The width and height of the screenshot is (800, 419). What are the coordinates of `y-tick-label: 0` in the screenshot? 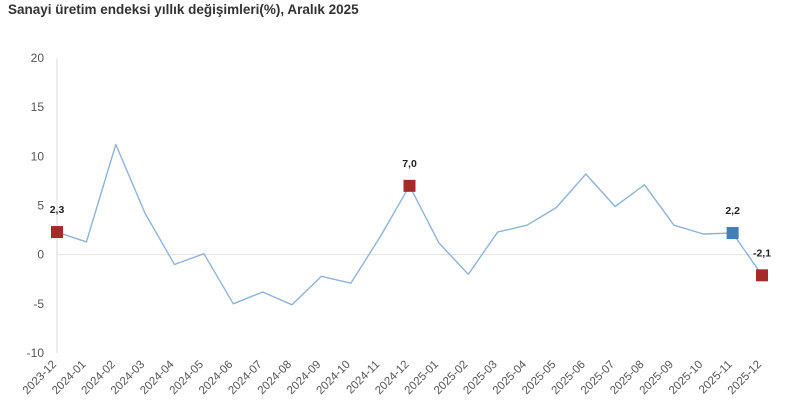 It's located at (40, 255).